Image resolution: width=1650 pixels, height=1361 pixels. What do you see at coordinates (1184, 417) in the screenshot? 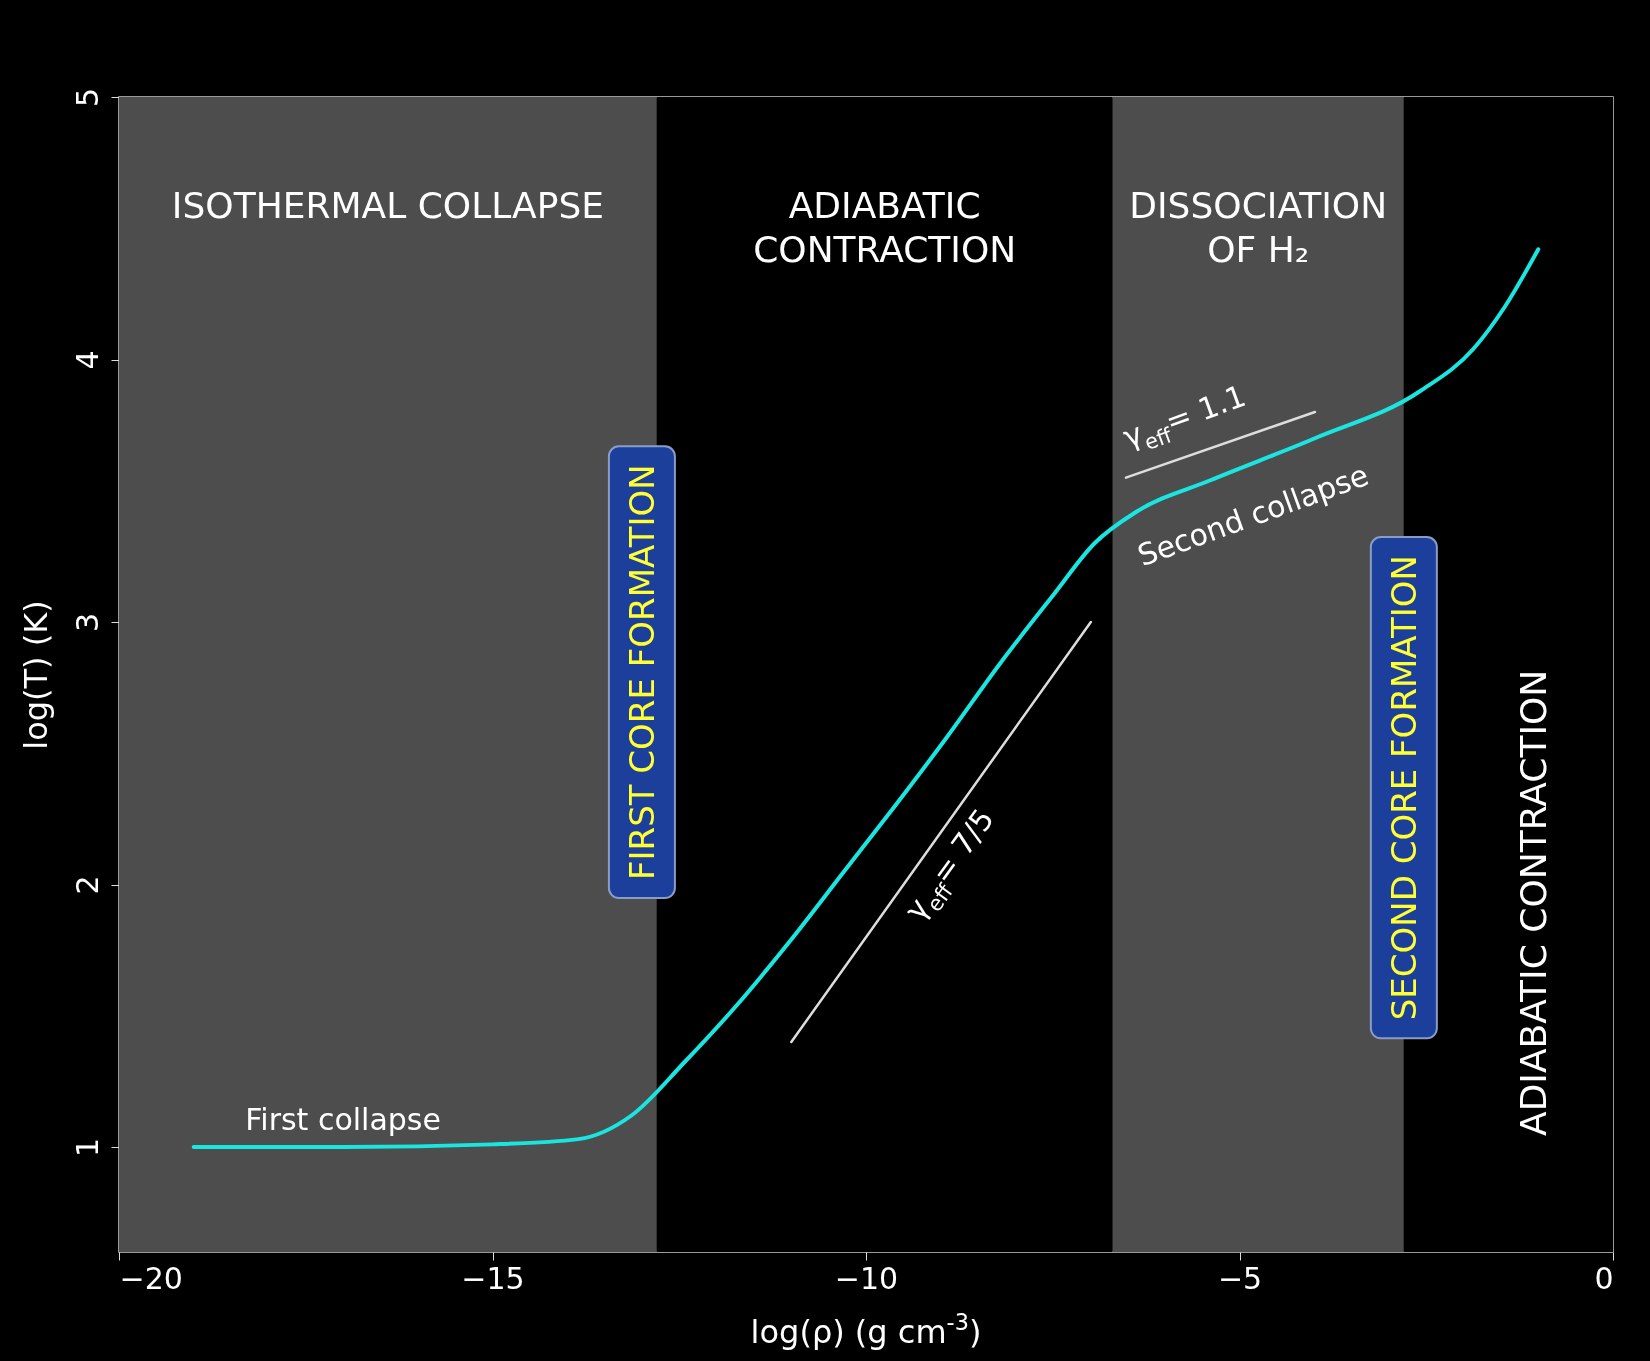
I see `annotation: γeff = 1.1` at bounding box center [1184, 417].